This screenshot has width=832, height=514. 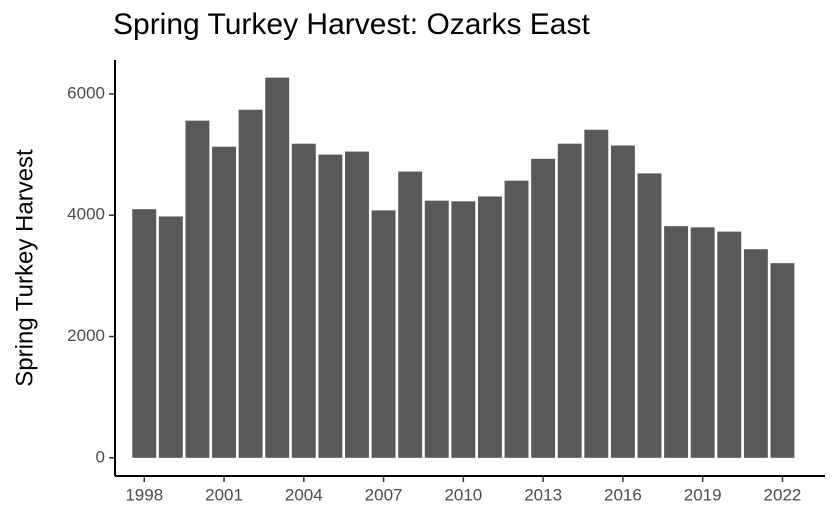 What do you see at coordinates (783, 494) in the screenshot?
I see `x-tick-label: 2022` at bounding box center [783, 494].